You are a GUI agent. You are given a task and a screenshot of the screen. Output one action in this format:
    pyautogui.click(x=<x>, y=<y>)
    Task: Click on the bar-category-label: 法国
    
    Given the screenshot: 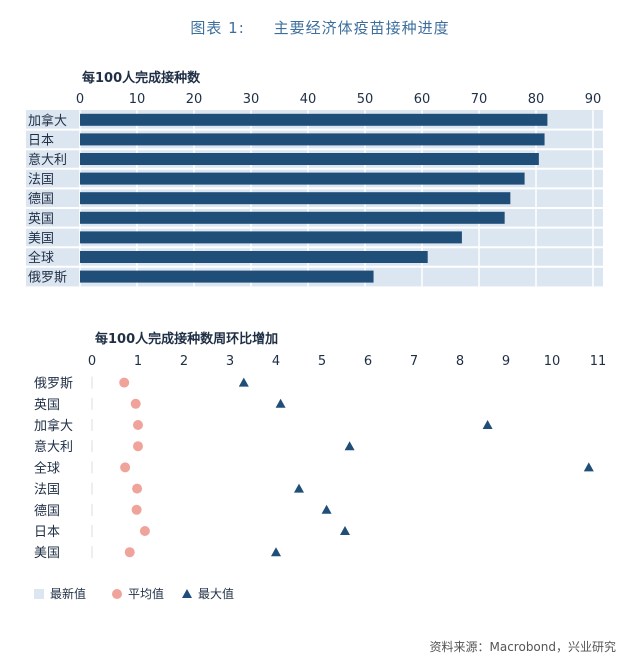 What is the action you would take?
    pyautogui.click(x=41, y=180)
    